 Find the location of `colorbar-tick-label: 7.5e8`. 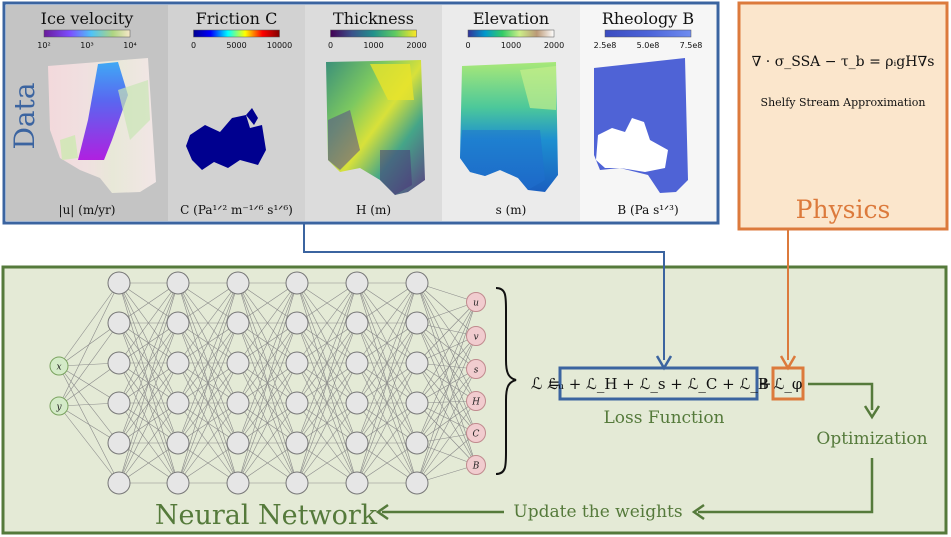

colorbar-tick-label: 7.5e8 is located at coordinates (691, 45).